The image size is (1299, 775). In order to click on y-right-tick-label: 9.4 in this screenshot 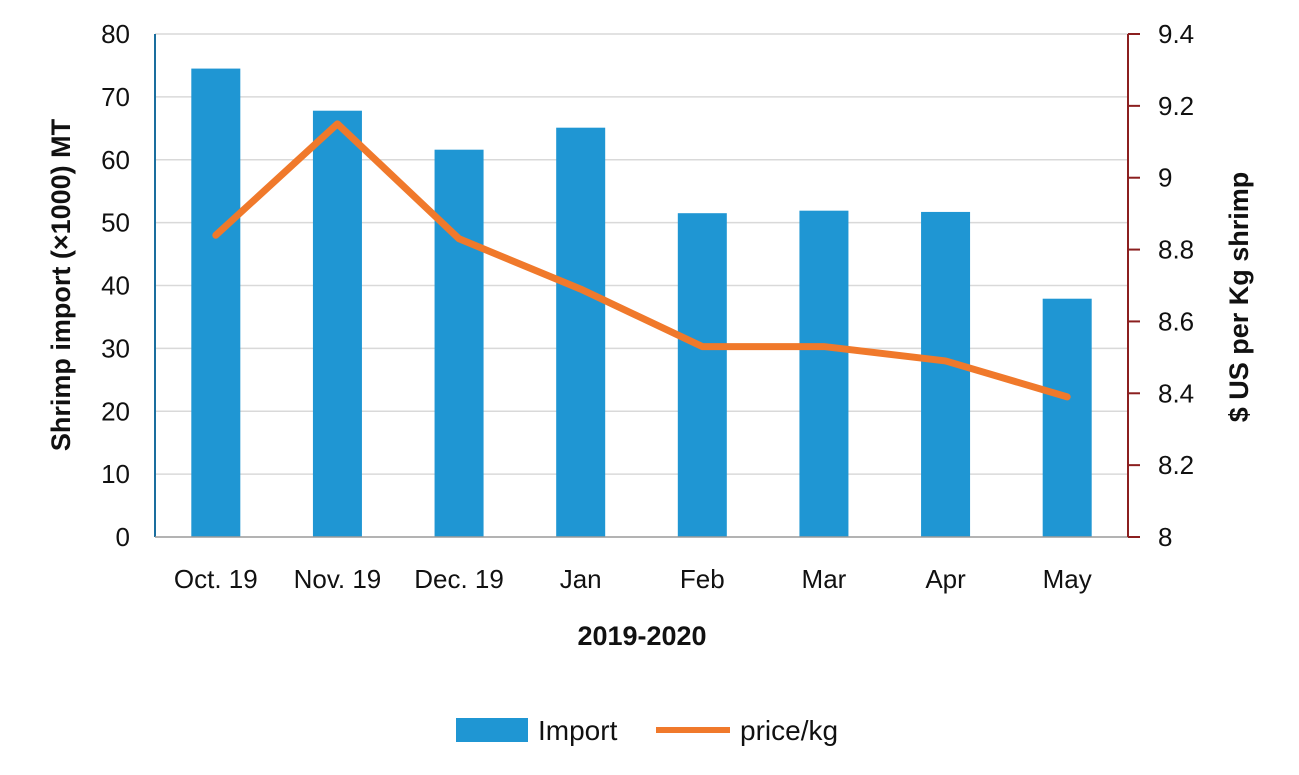, I will do `click(1176, 34)`.